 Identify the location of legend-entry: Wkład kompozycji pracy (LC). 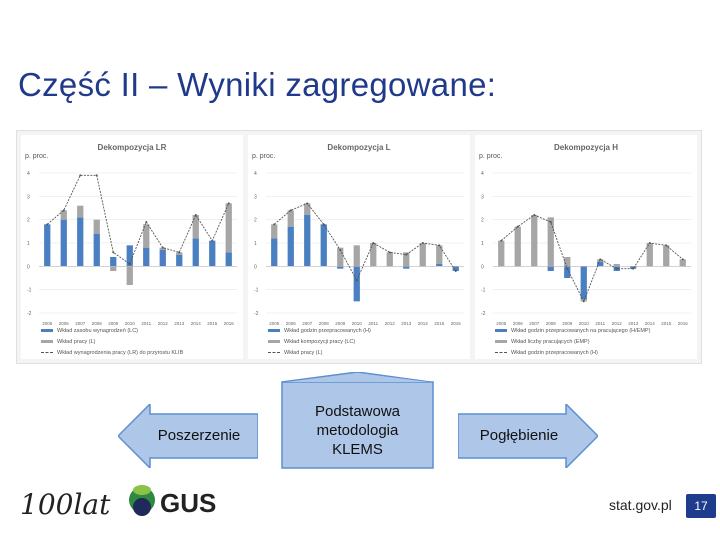
(319, 341).